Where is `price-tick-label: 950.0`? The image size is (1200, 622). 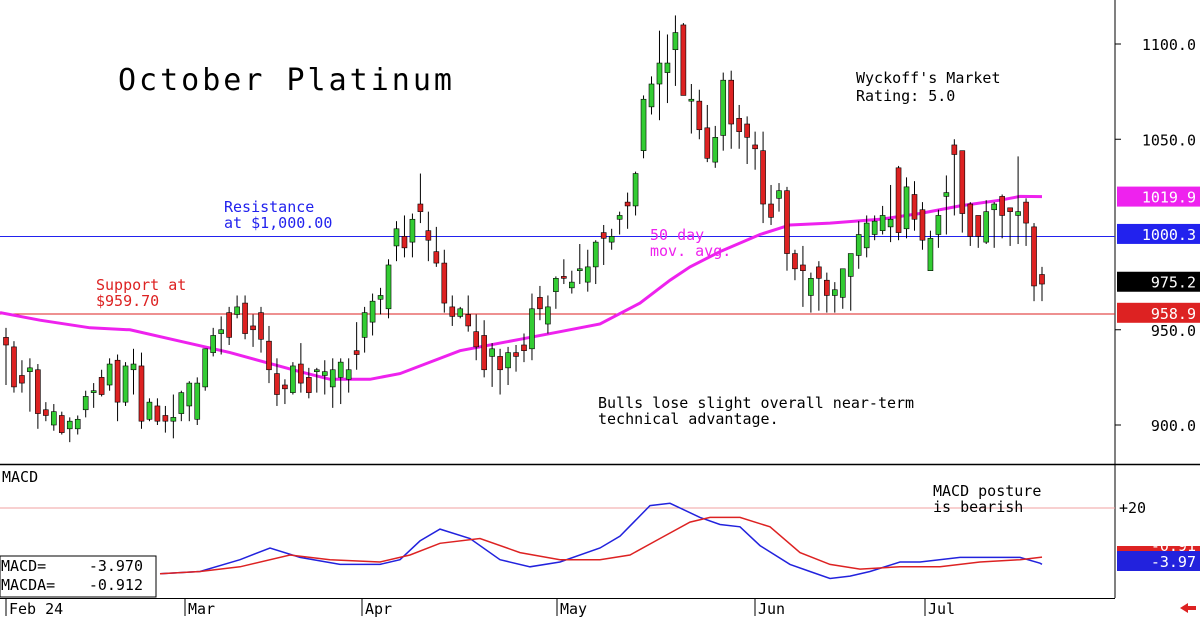 price-tick-label: 950.0 is located at coordinates (1173, 331).